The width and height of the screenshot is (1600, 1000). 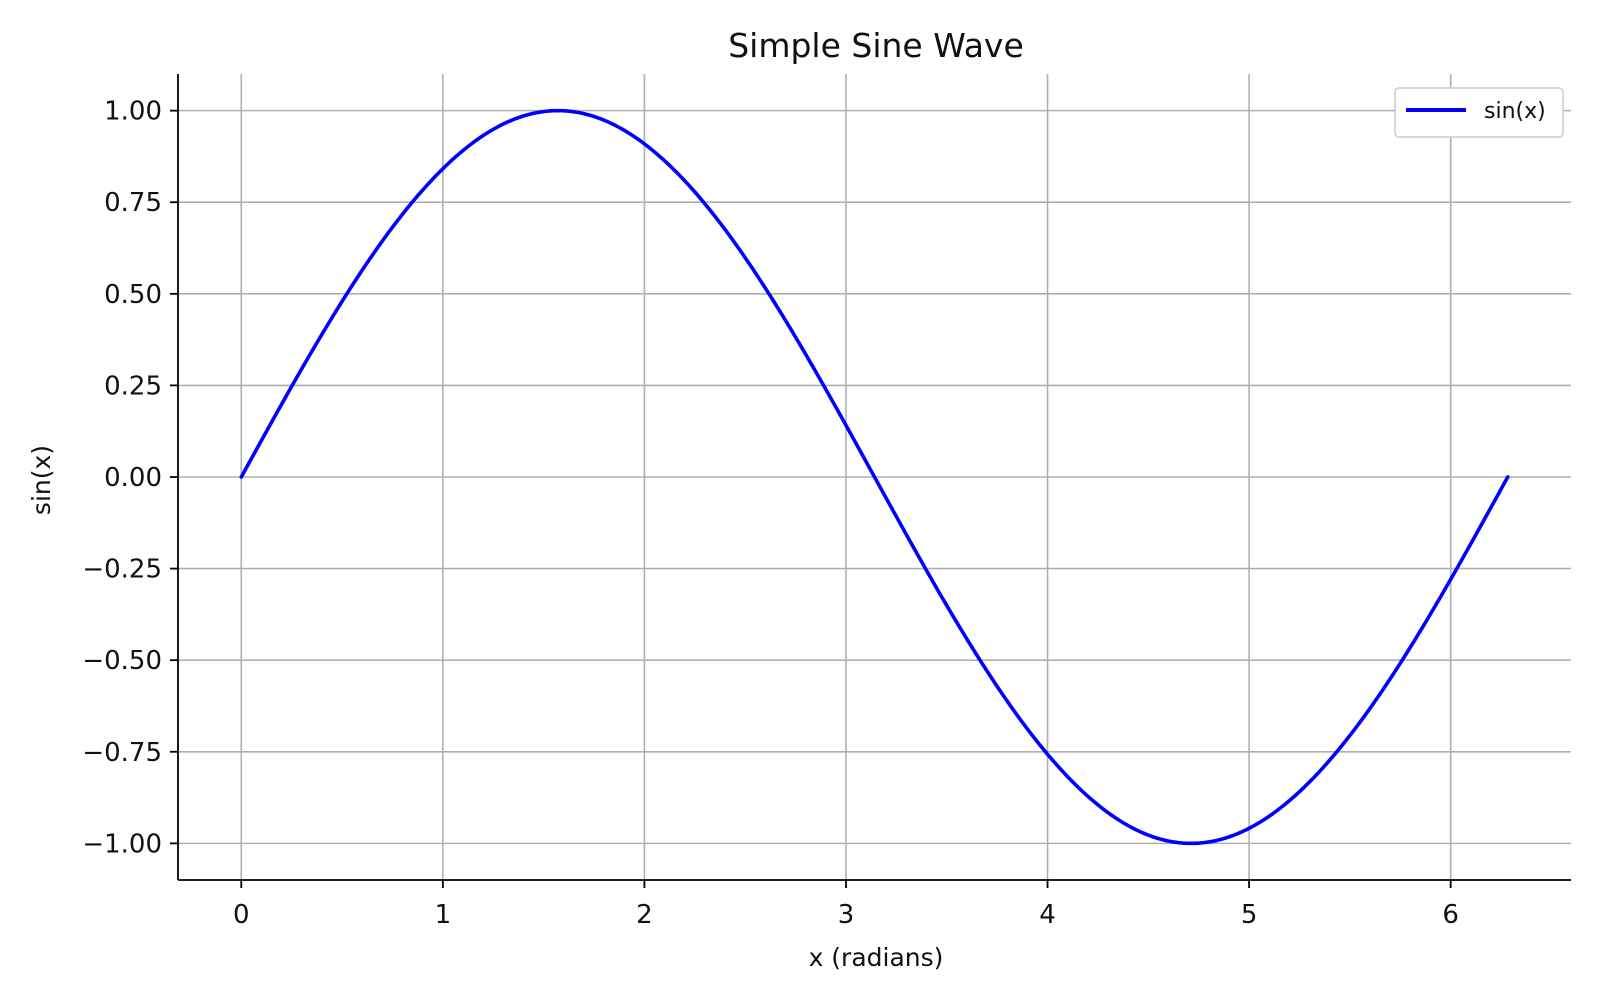 What do you see at coordinates (1450, 915) in the screenshot?
I see `x-tick-label: 6` at bounding box center [1450, 915].